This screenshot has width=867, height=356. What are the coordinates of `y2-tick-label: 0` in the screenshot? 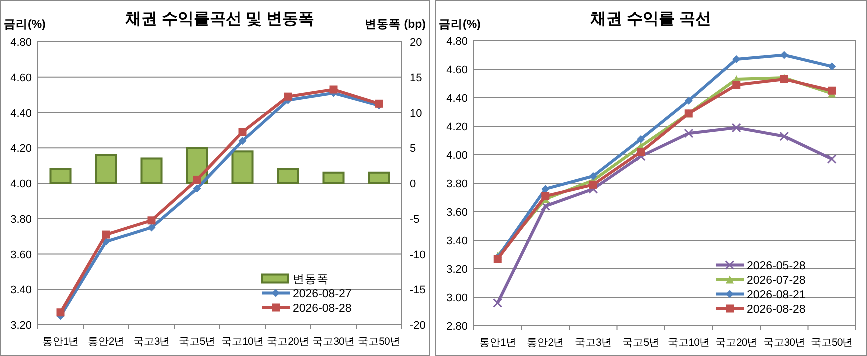 It's located at (413, 184).